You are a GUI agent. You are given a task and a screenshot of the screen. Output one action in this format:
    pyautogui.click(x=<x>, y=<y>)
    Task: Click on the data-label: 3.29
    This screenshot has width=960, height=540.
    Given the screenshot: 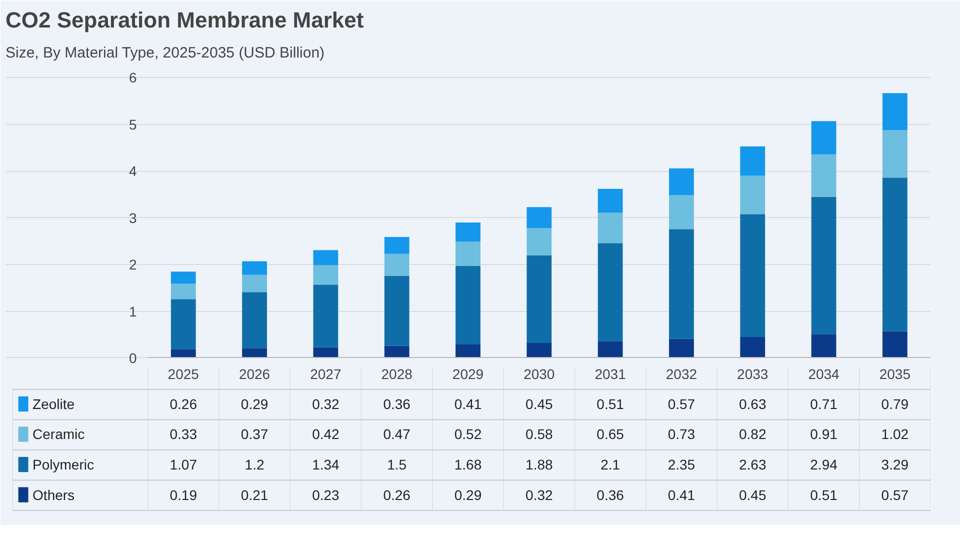 What is the action you would take?
    pyautogui.click(x=895, y=464)
    